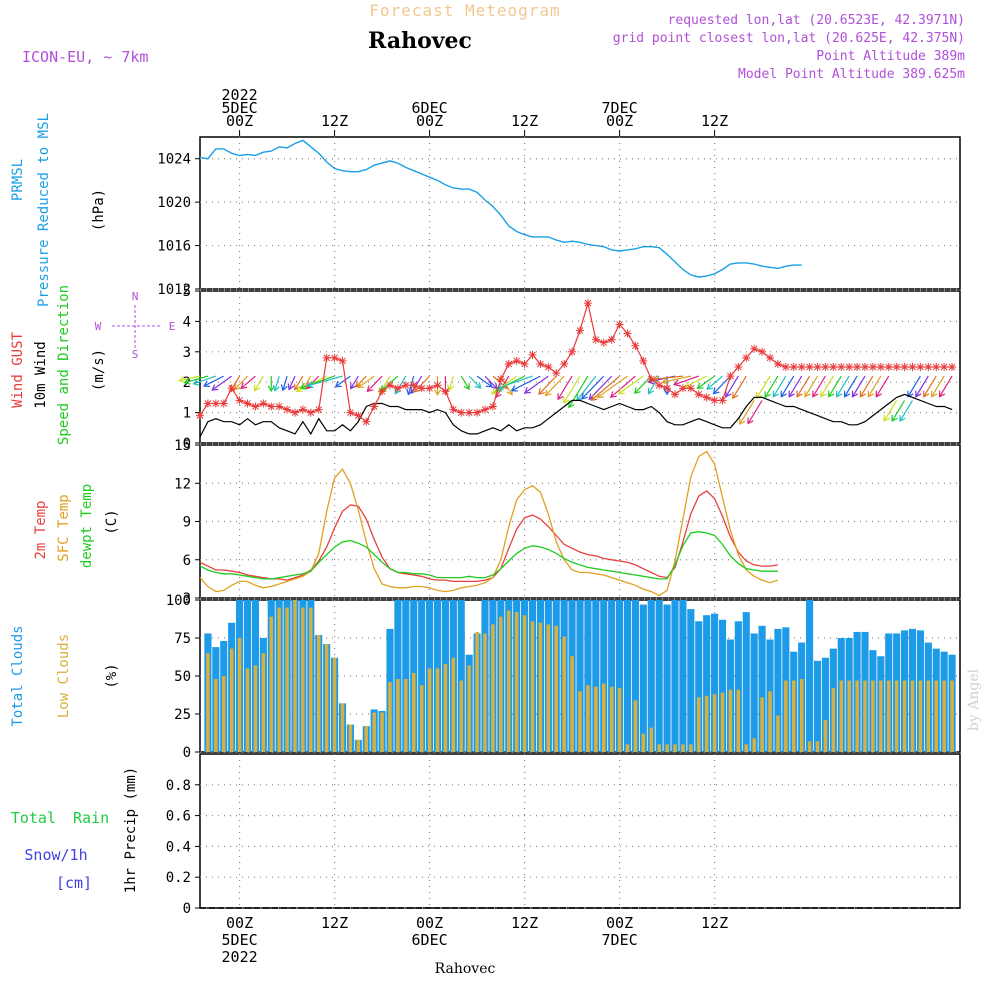 Image resolution: width=1000 pixels, height=1000 pixels. Describe the element at coordinates (182, 484) in the screenshot. I see `y-tick-label: 12` at that location.